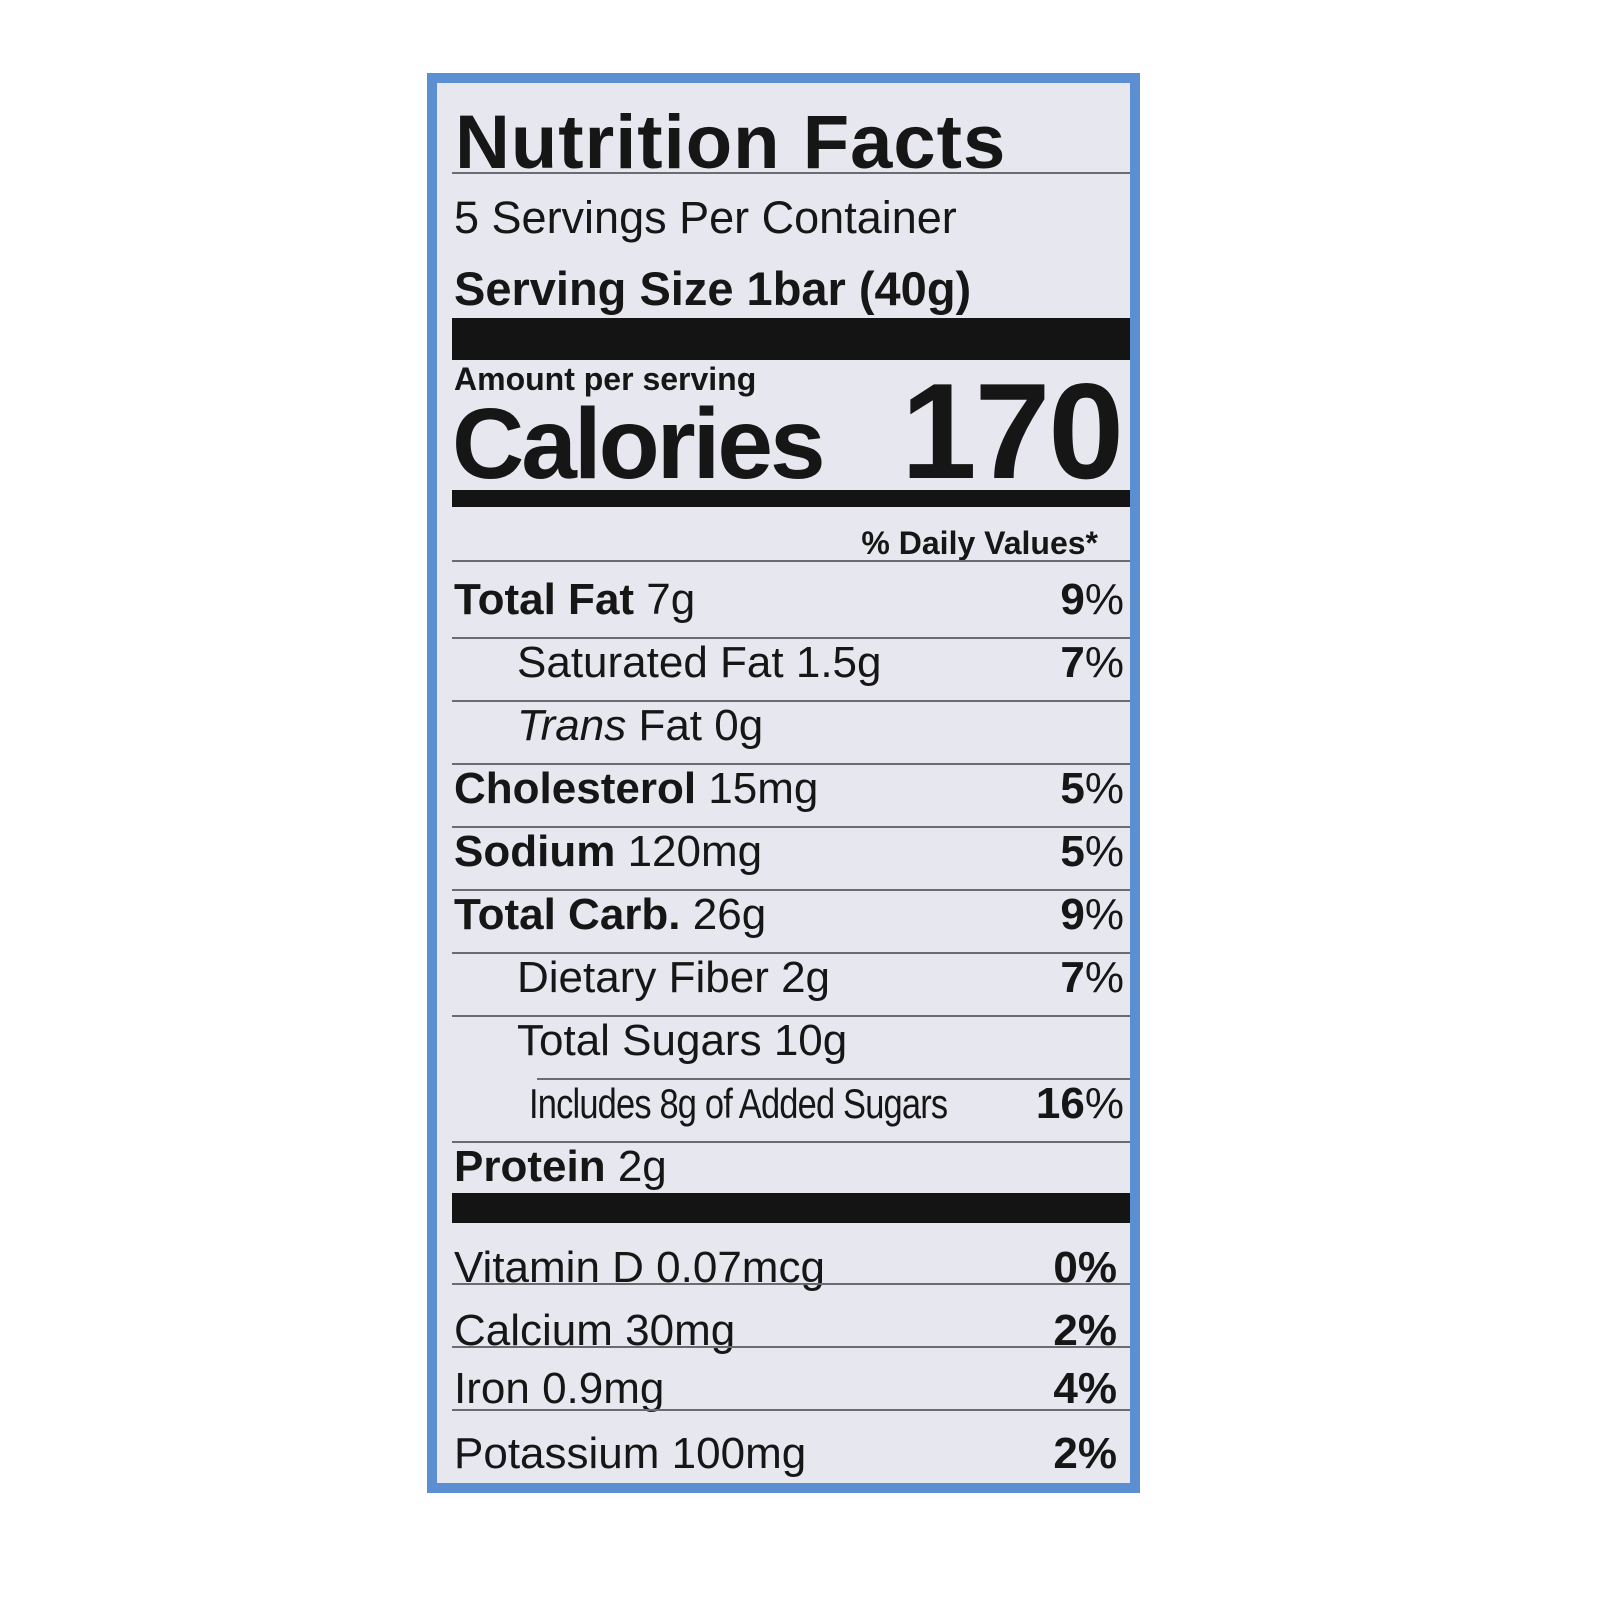 The width and height of the screenshot is (1600, 1600). Describe the element at coordinates (575, 788) in the screenshot. I see `nutrient-name: Cholesterol` at that location.